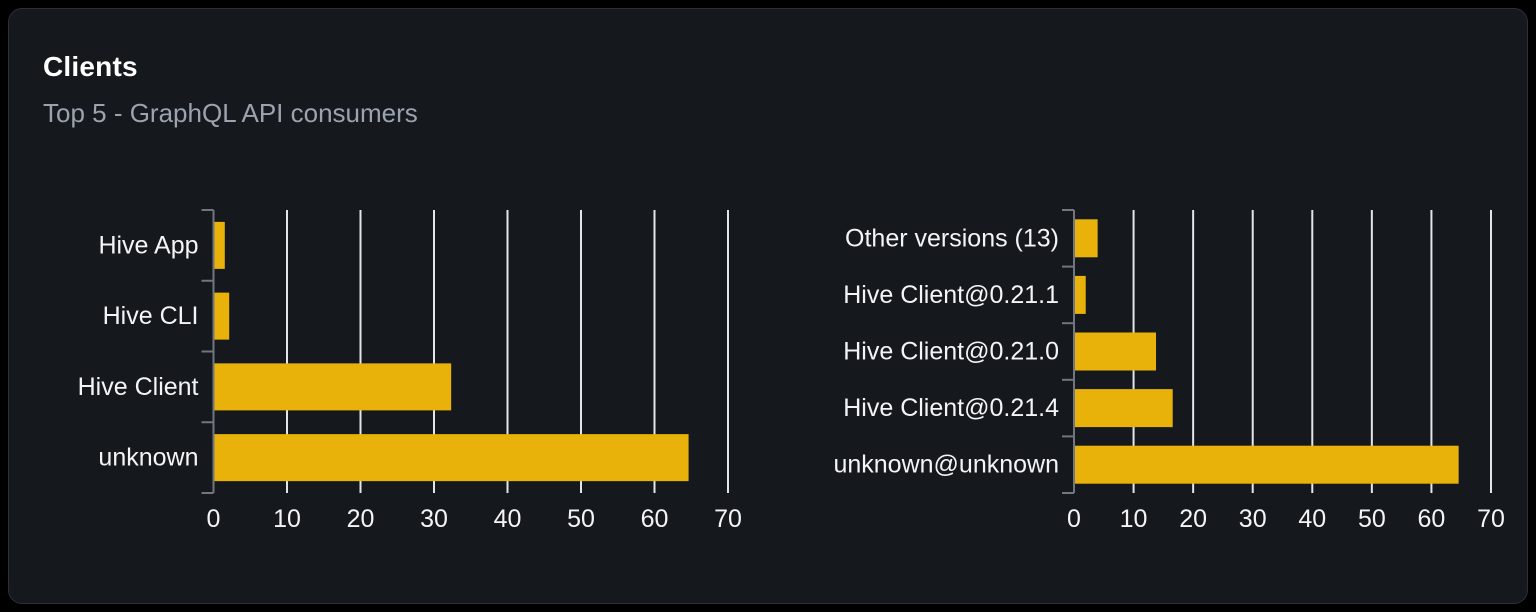 This screenshot has height=612, width=1536. What do you see at coordinates (951, 295) in the screenshot?
I see `category-label: Hive Client@0.21.1` at bounding box center [951, 295].